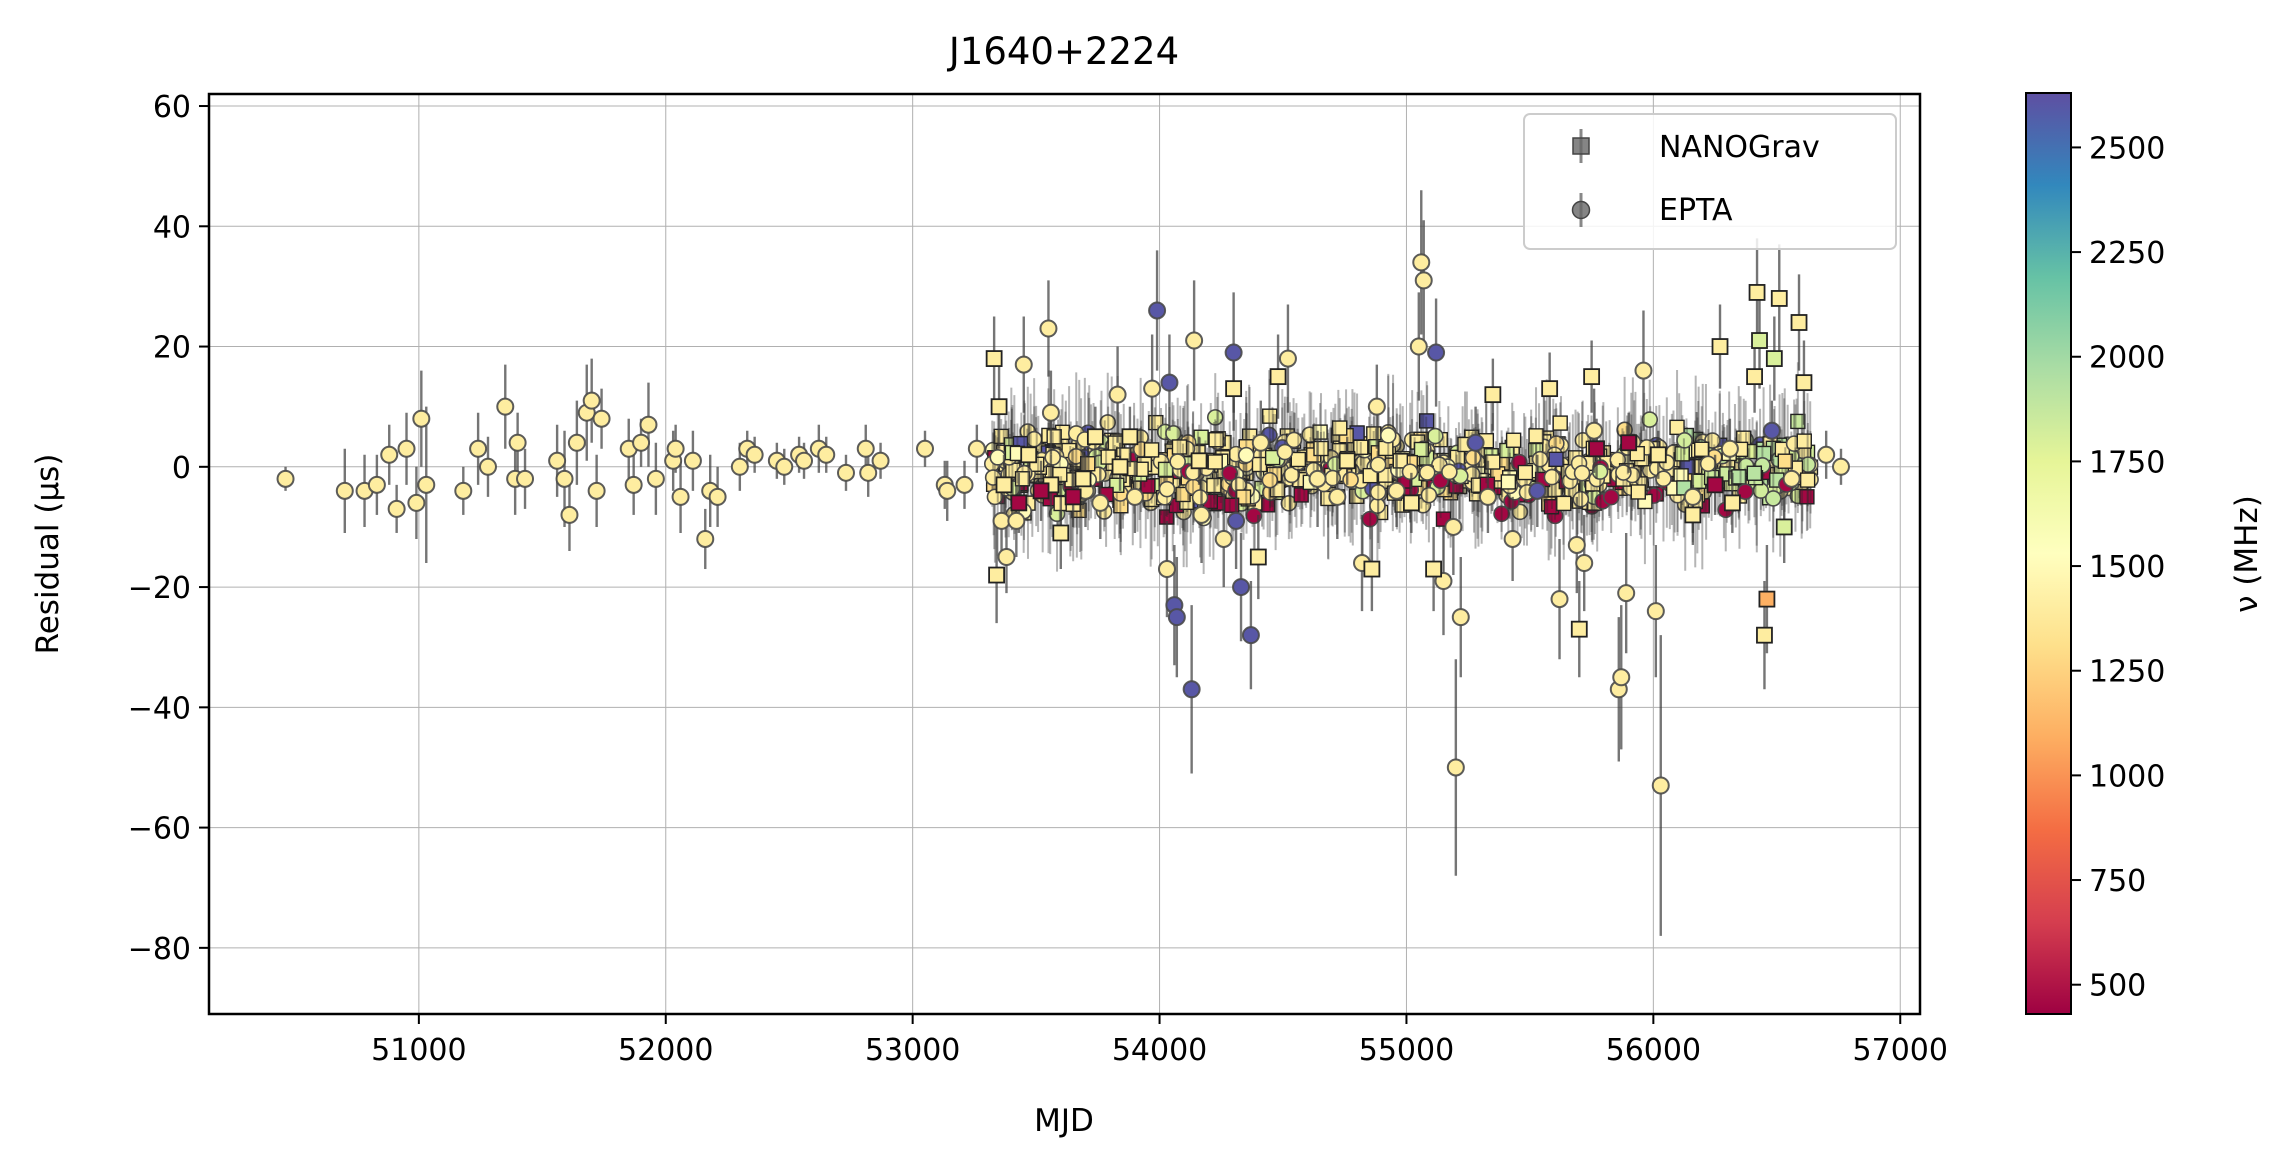 This screenshot has height=1174, width=2288. What do you see at coordinates (172, 348) in the screenshot?
I see `y-tick-label: 20` at bounding box center [172, 348].